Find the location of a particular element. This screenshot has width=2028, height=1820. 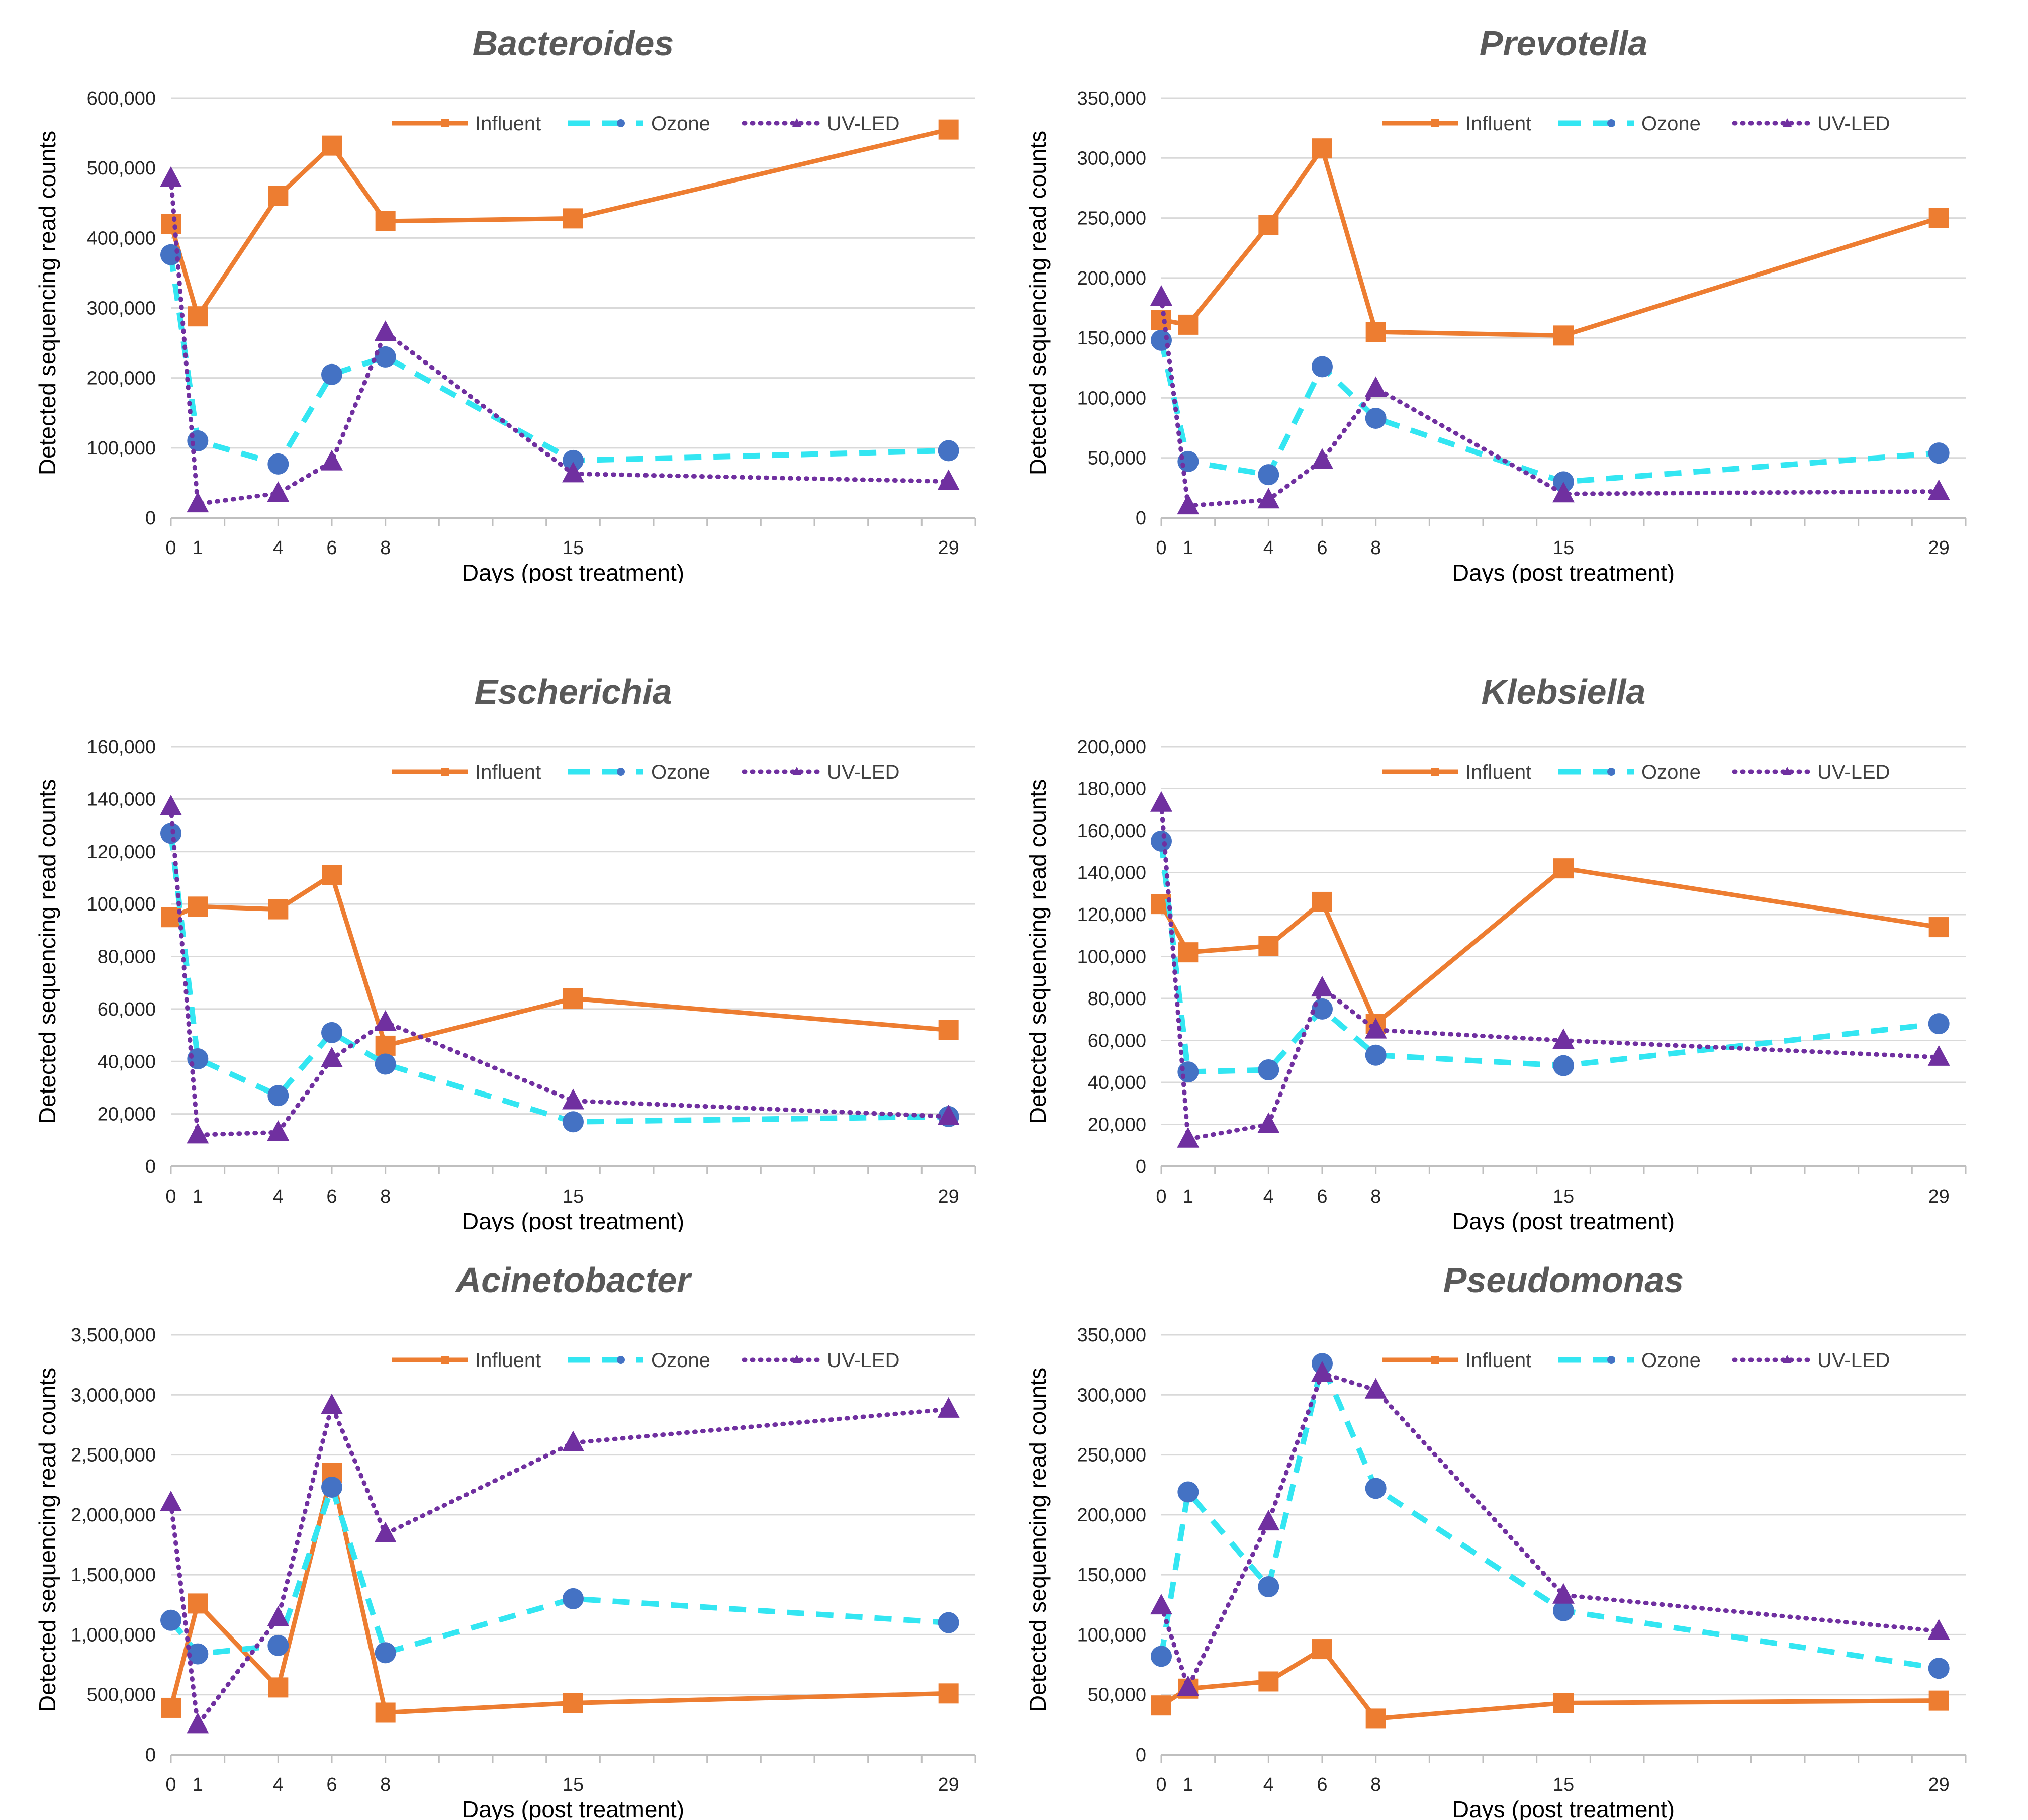

series-line-ozone is located at coordinates (558, 1571).